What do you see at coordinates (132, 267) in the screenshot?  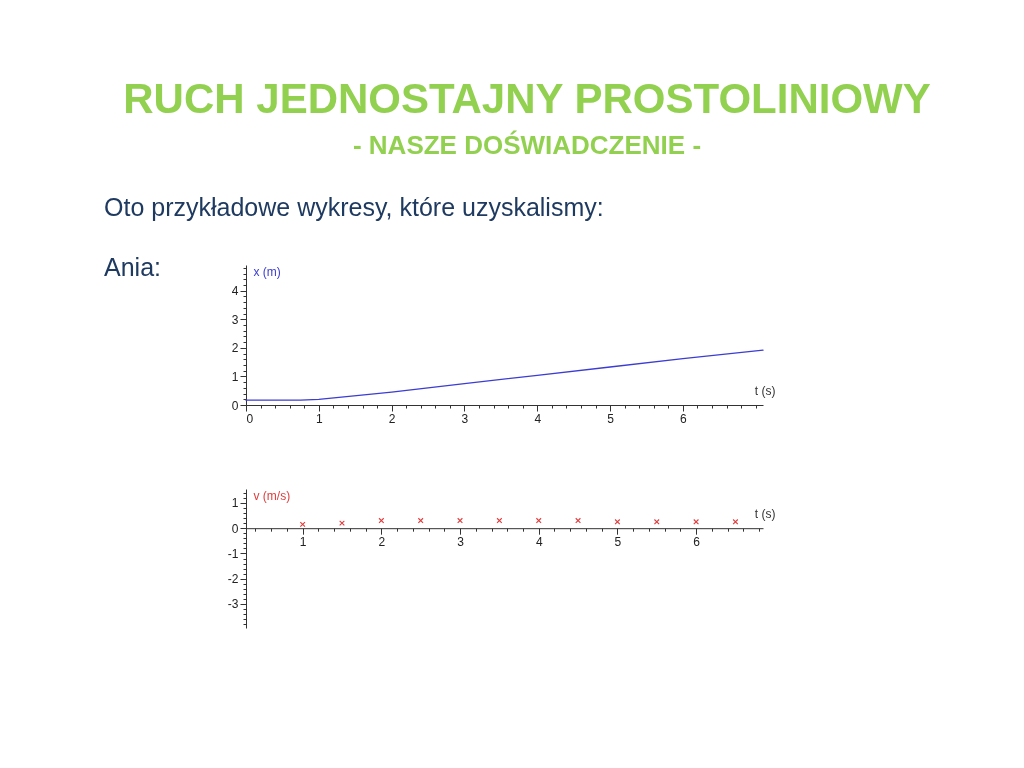 I see `text: Ania:` at bounding box center [132, 267].